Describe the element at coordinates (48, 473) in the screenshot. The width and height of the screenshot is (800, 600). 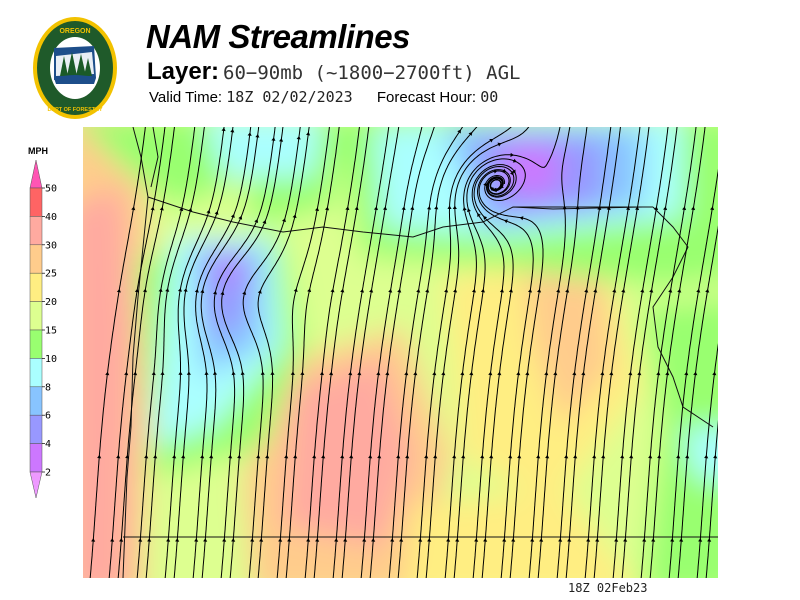
I see `legend-tick-label: 2` at that location.